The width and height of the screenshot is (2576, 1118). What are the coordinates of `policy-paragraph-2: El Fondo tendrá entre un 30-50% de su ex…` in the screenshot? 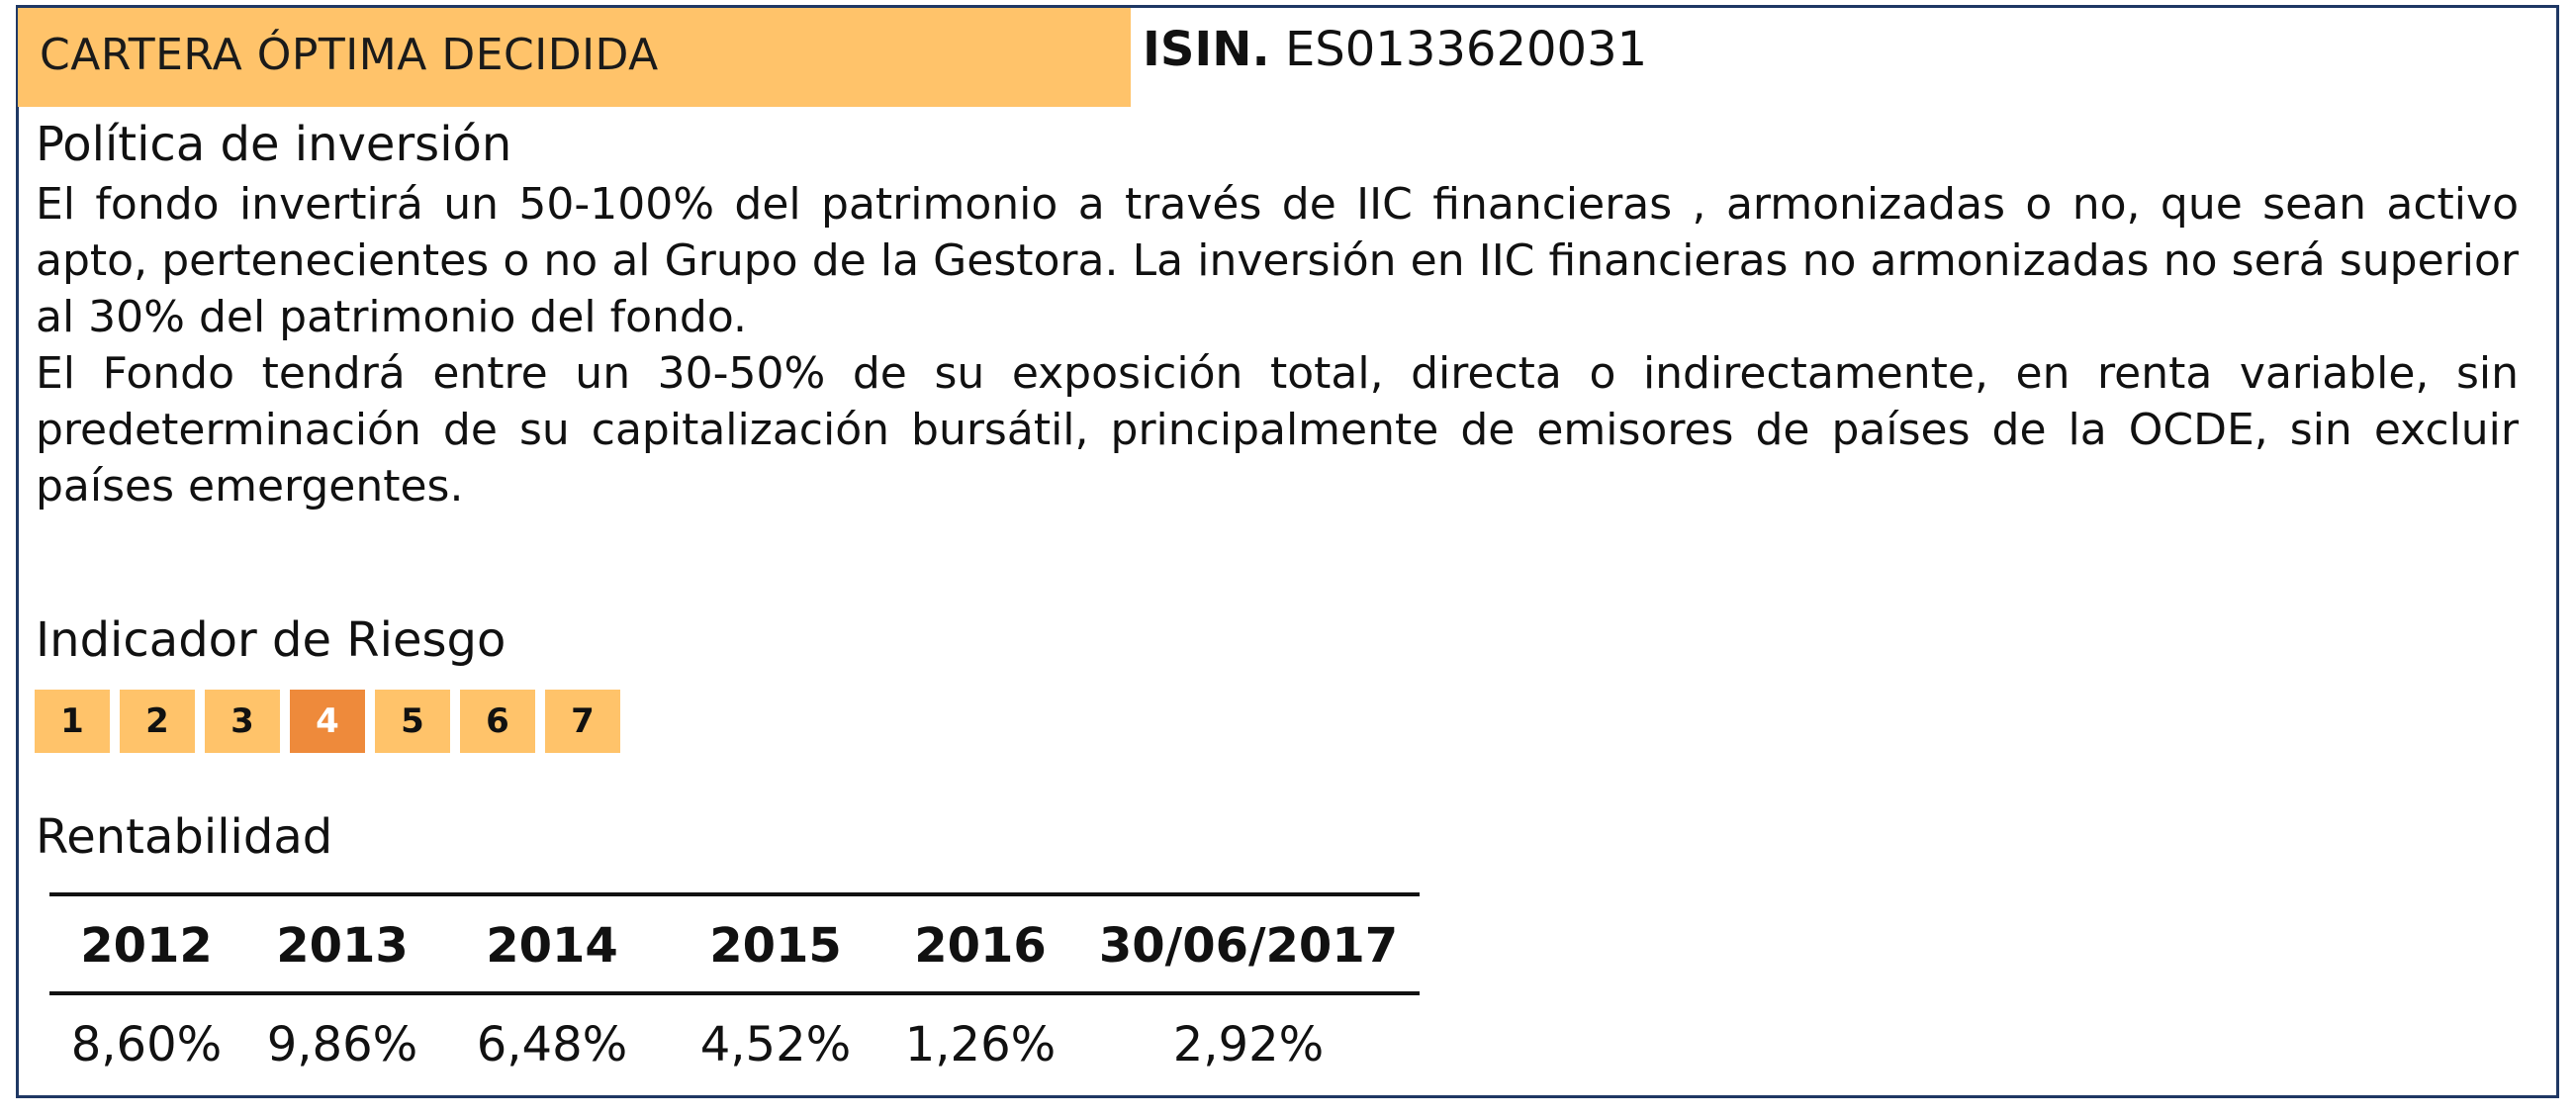 It's located at (1277, 430).